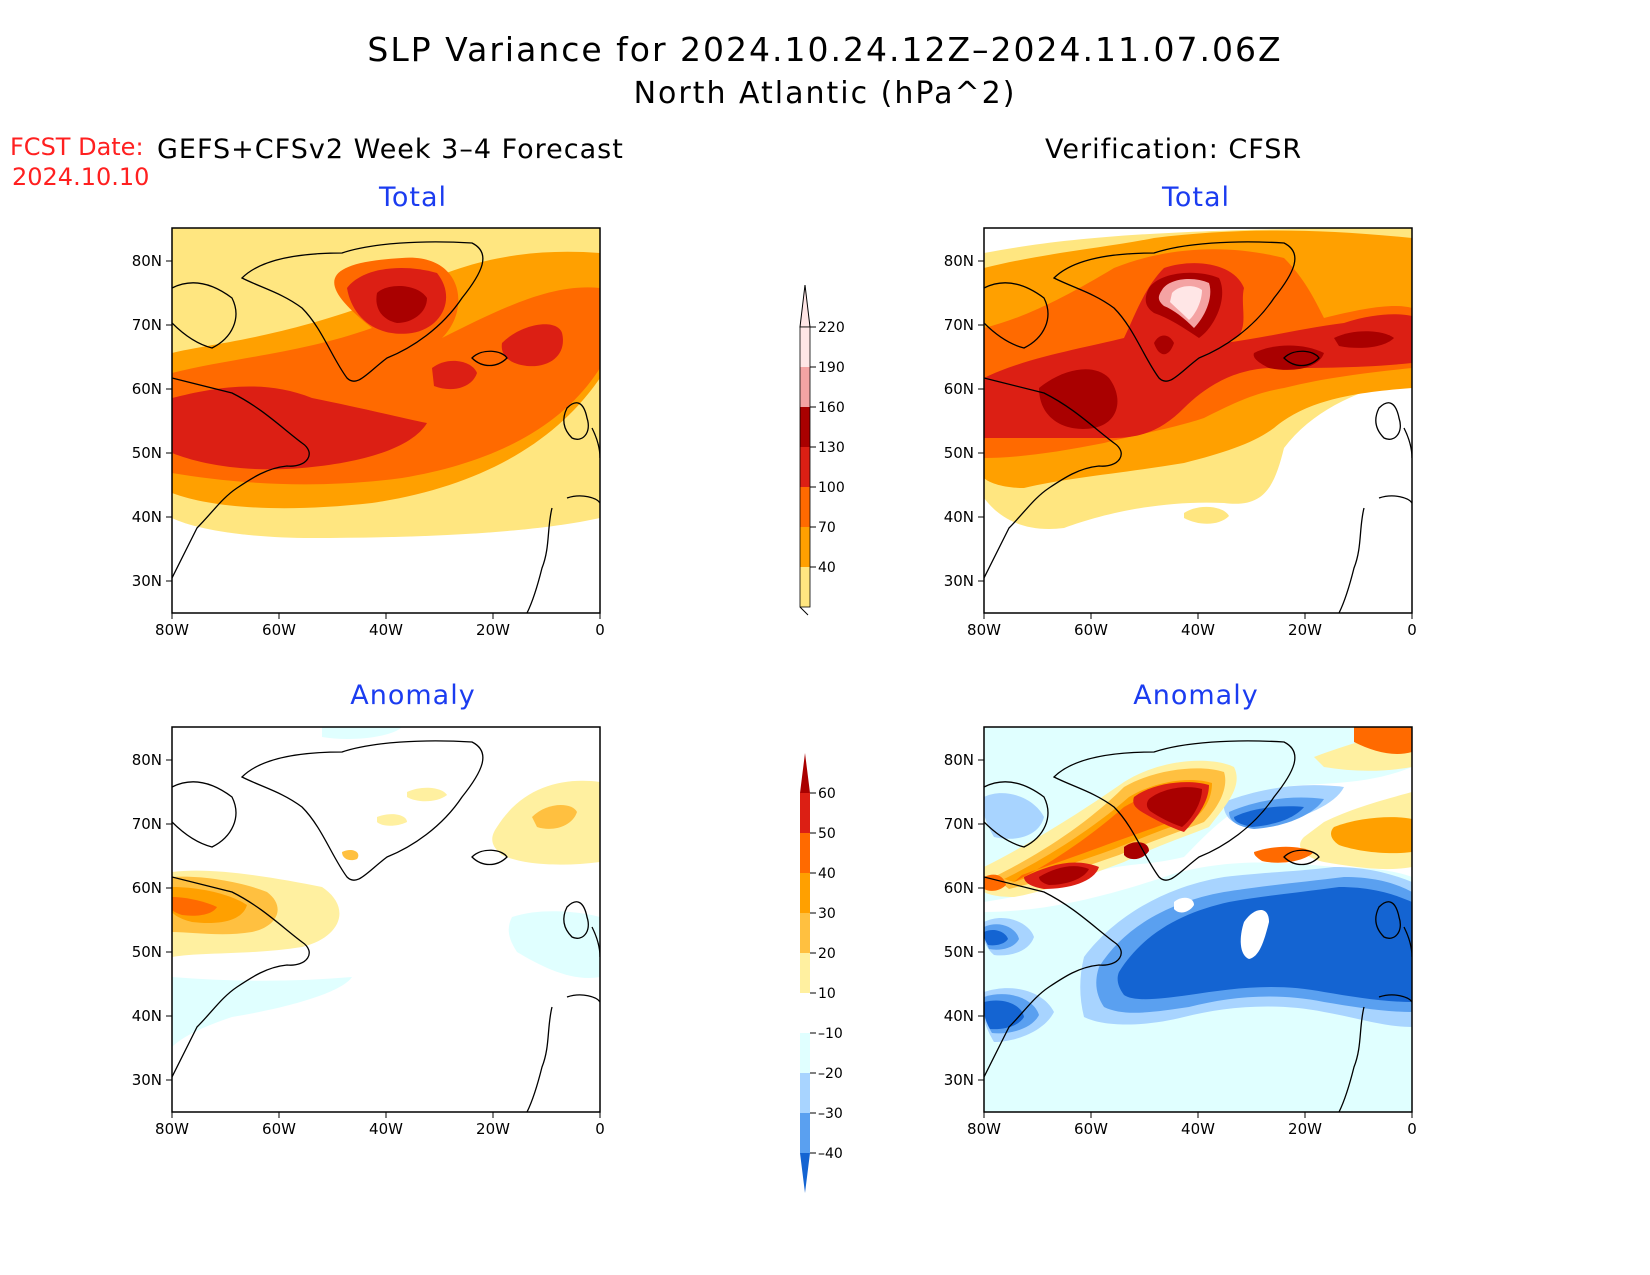 This screenshot has height=1275, width=1650. Describe the element at coordinates (830, 1114) in the screenshot. I see `colorbar-anomaly-label-neg30: –30` at that location.